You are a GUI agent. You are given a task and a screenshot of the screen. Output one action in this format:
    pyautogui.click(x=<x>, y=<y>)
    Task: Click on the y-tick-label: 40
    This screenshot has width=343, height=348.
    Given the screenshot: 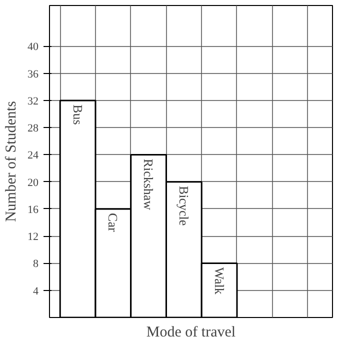 What is the action you would take?
    pyautogui.click(x=33, y=47)
    